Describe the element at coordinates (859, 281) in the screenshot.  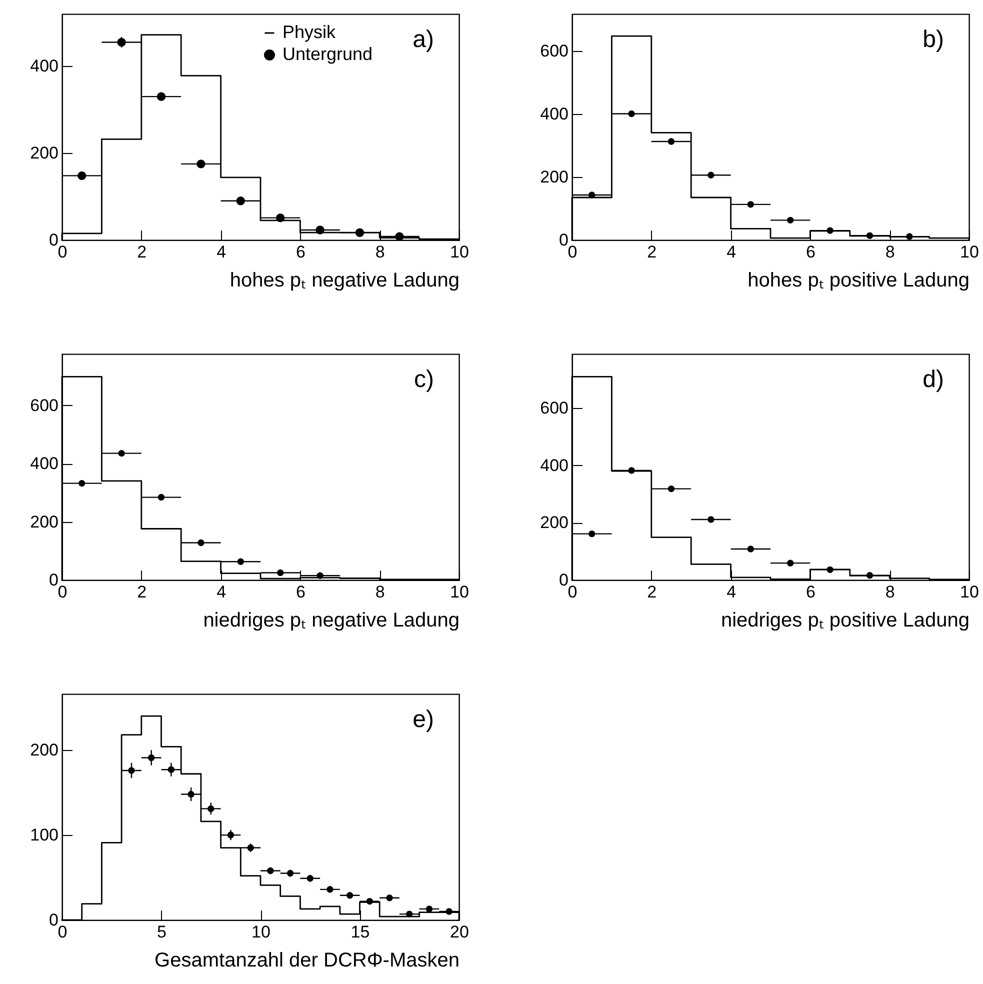
I see `x-axis-title: hohes pₜ positive Ladung` at that location.